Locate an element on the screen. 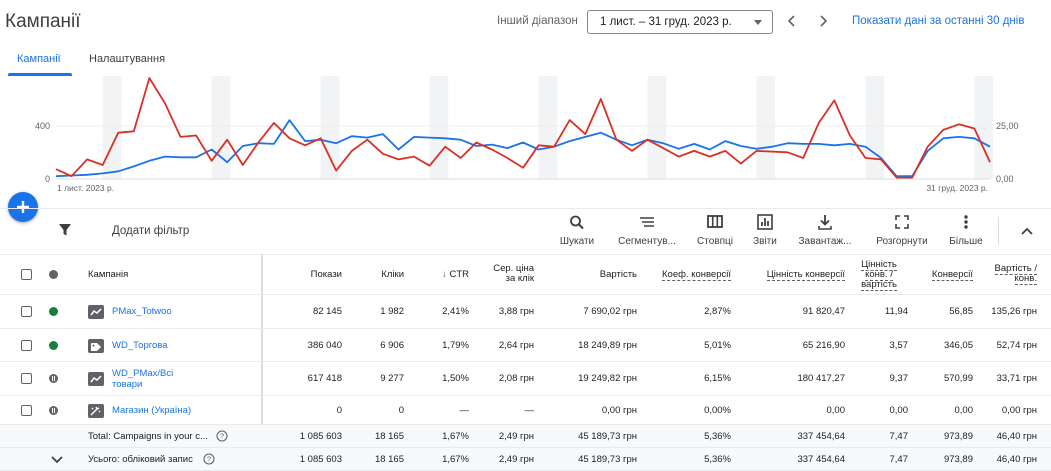  avg-cpc-cell: 2,49 грн is located at coordinates (516, 459).